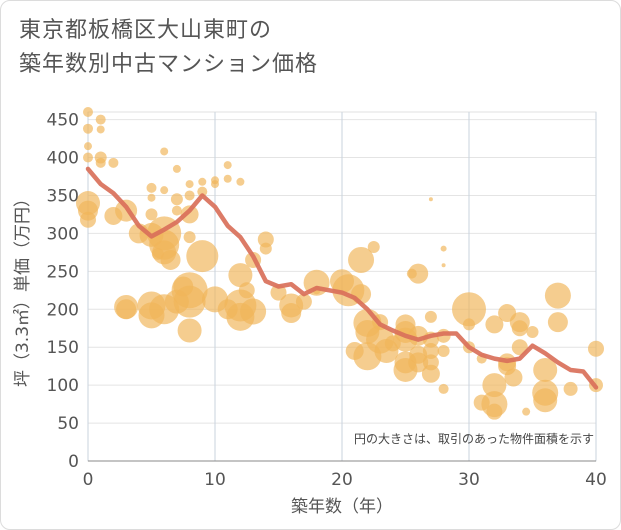 The image size is (621, 530). Describe the element at coordinates (63, 196) in the screenshot. I see `y-tick-label: 350` at that location.